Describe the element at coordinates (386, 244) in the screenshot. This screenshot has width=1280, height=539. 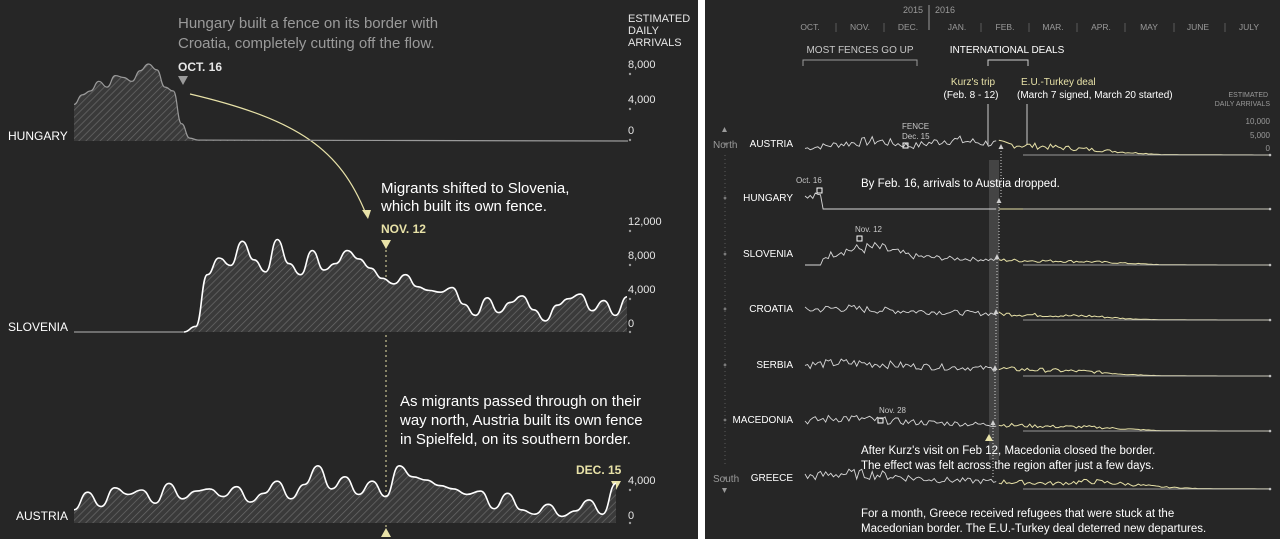
I see `slovenia-marker-triangle` at that location.